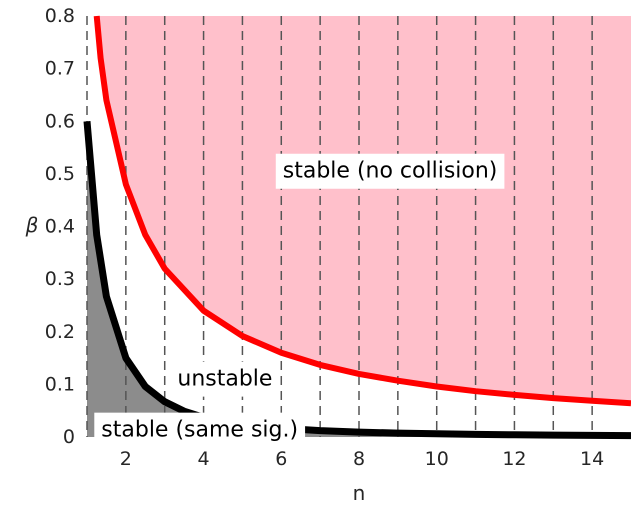 The height and width of the screenshot is (509, 631). What do you see at coordinates (437, 459) in the screenshot?
I see `x-tick-label: 10` at bounding box center [437, 459].